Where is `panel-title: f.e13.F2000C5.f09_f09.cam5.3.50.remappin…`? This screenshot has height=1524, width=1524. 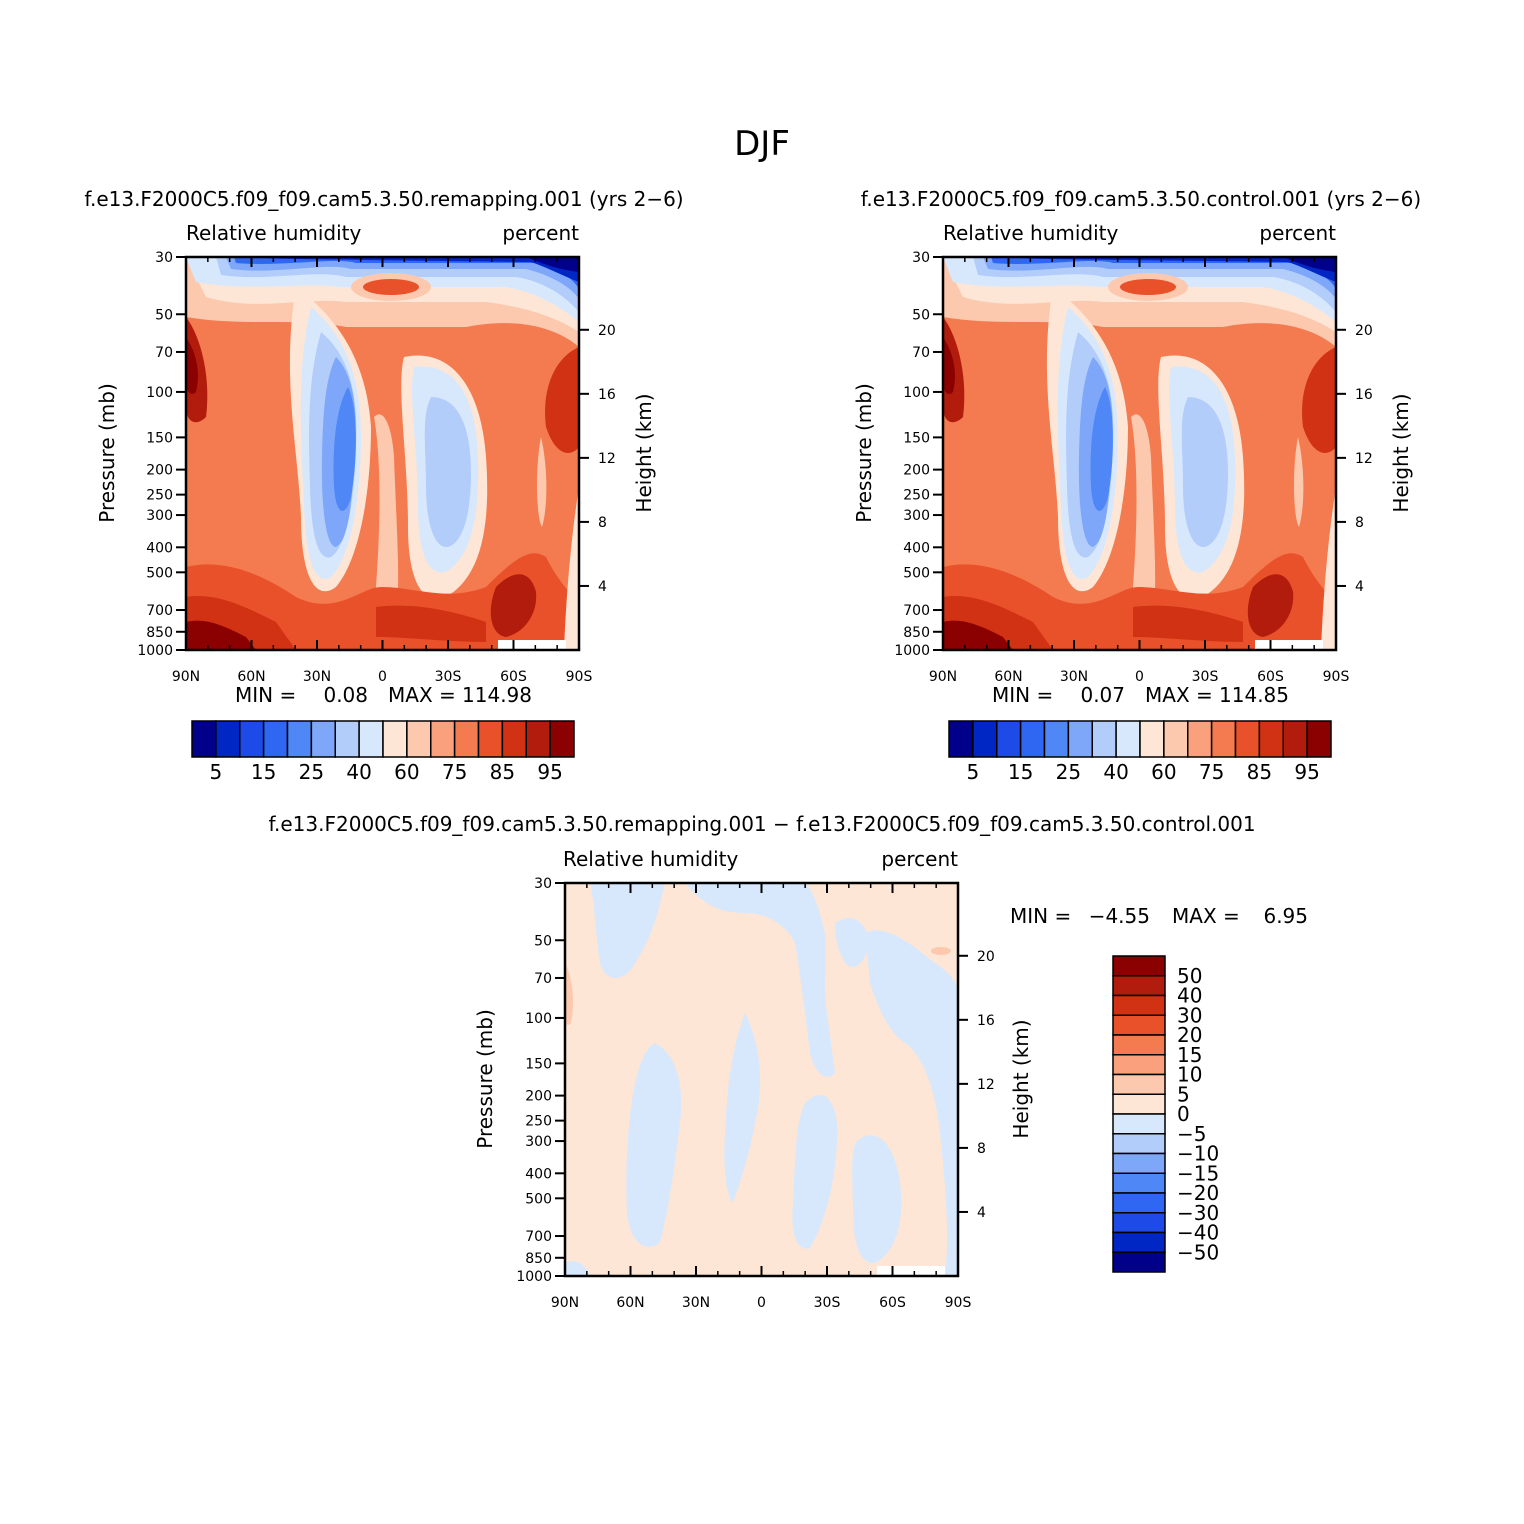
panel-title: f.e13.F2000C5.f09_f09.cam5.3.50.remappin… is located at coordinates (383, 199).